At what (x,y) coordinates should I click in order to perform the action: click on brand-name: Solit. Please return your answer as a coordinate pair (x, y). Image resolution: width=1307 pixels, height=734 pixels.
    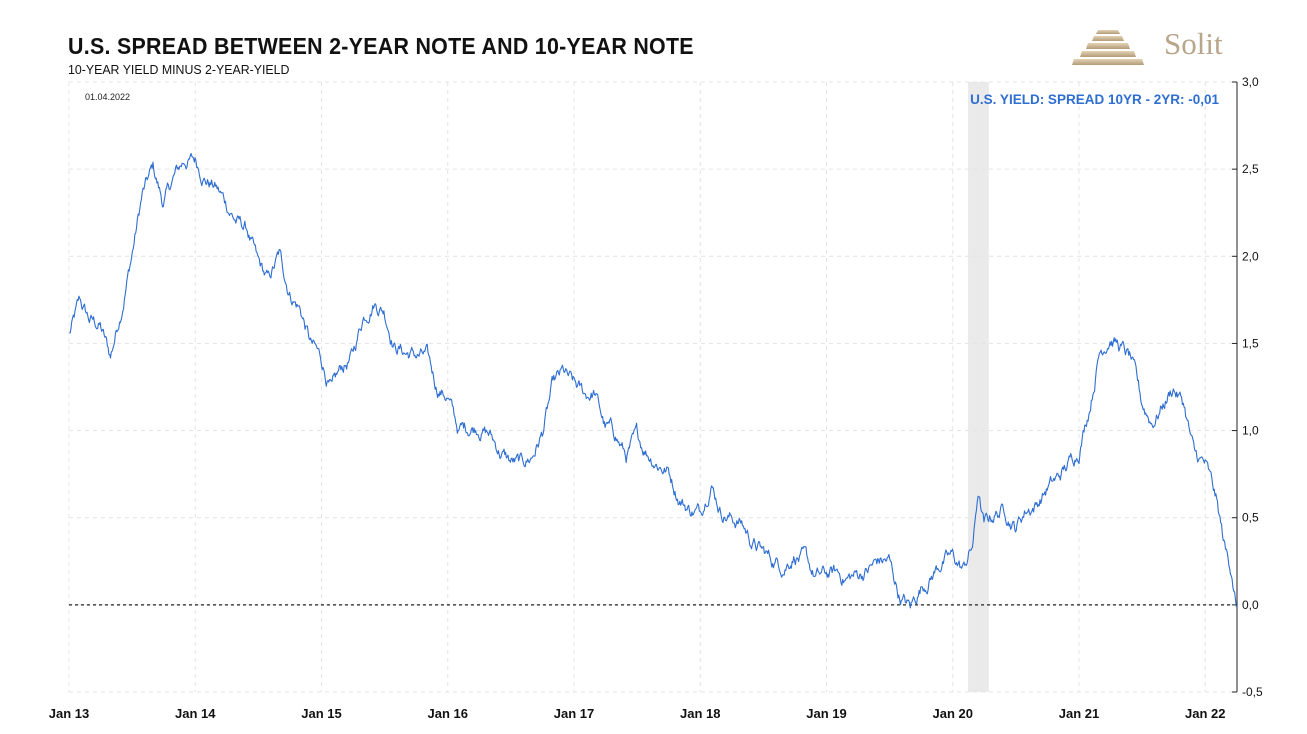
    Looking at the image, I should click on (1193, 43).